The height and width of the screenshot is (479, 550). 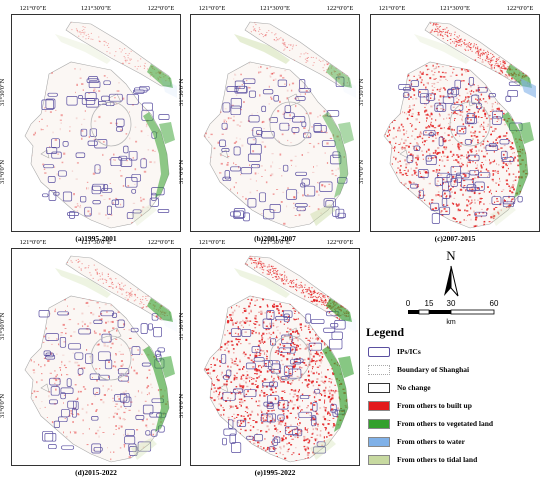 I want to click on legend-item: From others to built up, so click(x=459, y=407).